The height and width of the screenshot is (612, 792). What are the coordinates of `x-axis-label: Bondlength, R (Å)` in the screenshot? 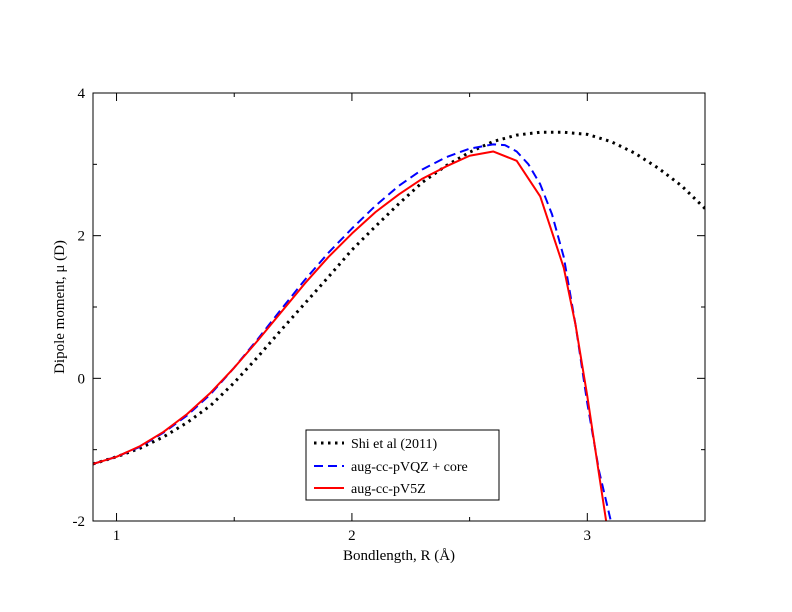 It's located at (399, 556).